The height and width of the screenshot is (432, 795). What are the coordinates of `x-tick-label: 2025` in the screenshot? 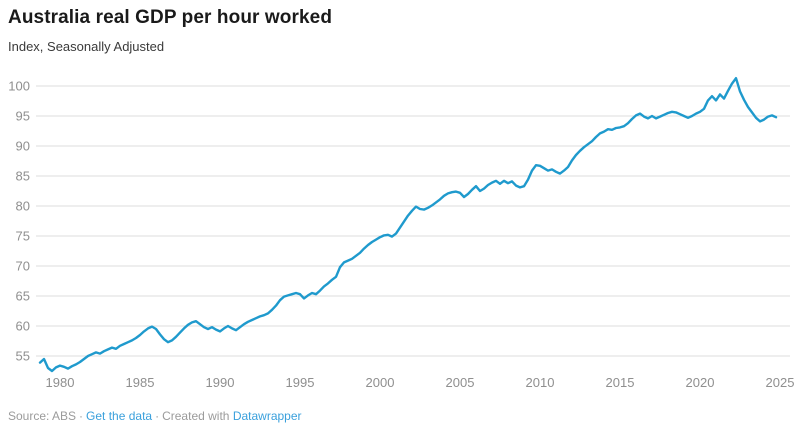 It's located at (780, 382).